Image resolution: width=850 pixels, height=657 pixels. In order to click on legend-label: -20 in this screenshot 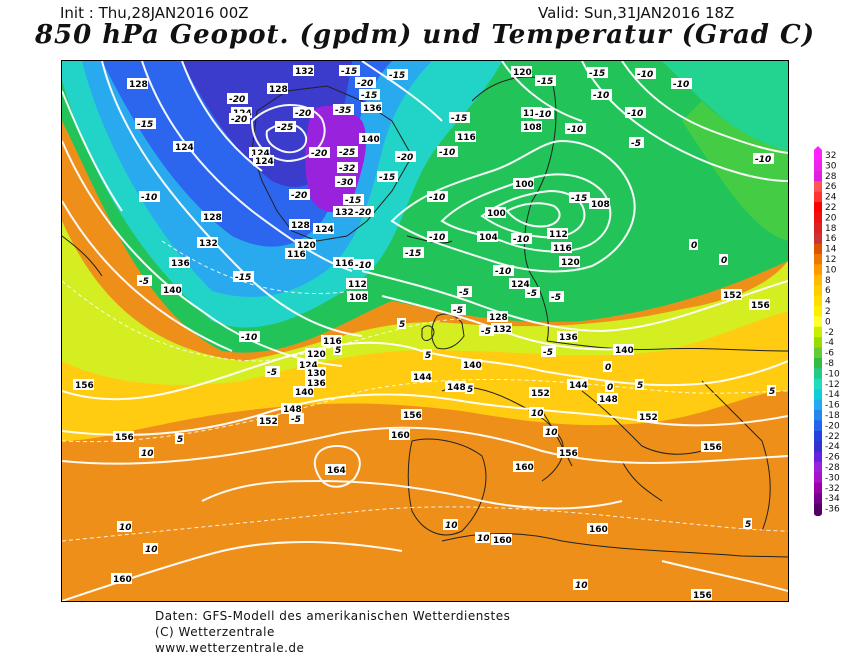, I will do `click(832, 426)`.